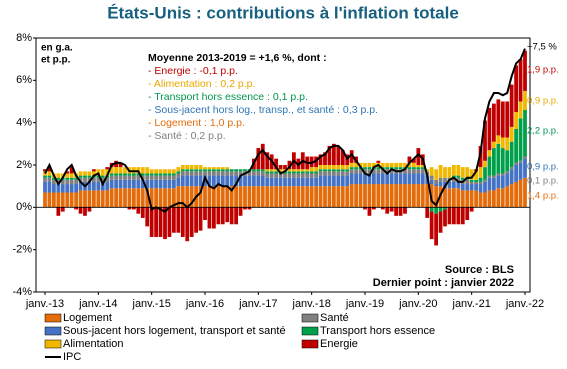  I want to click on x-tick-label: janv.-15, so click(151, 304).